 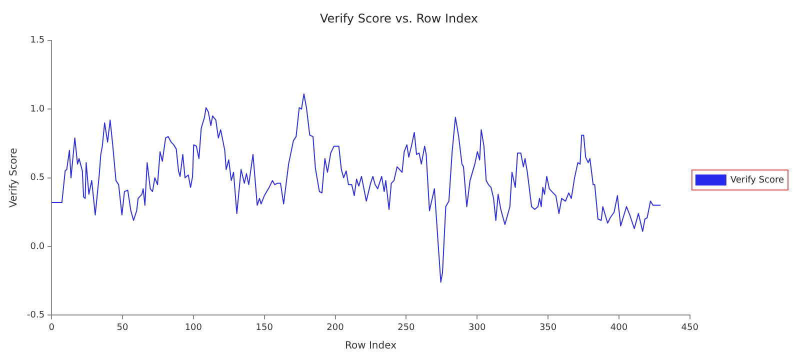 I want to click on x-tick-label: 100, so click(x=193, y=327).